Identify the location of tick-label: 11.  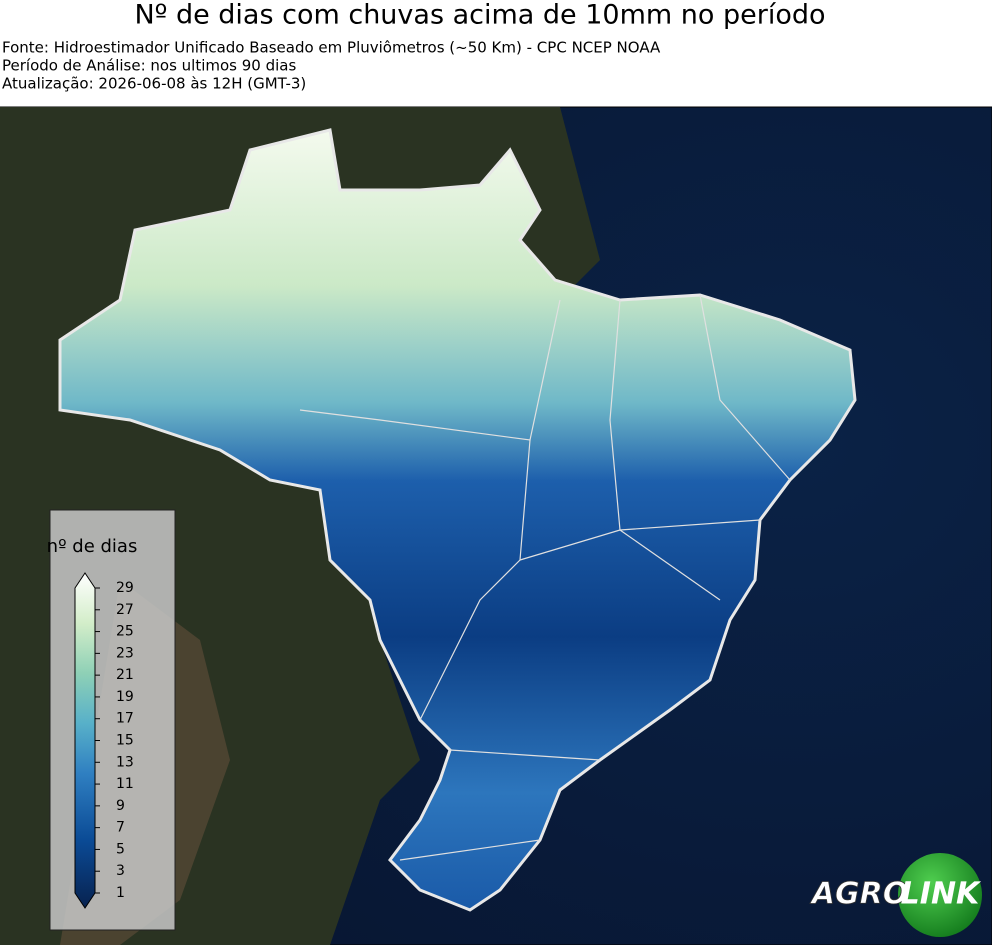
(125, 784).